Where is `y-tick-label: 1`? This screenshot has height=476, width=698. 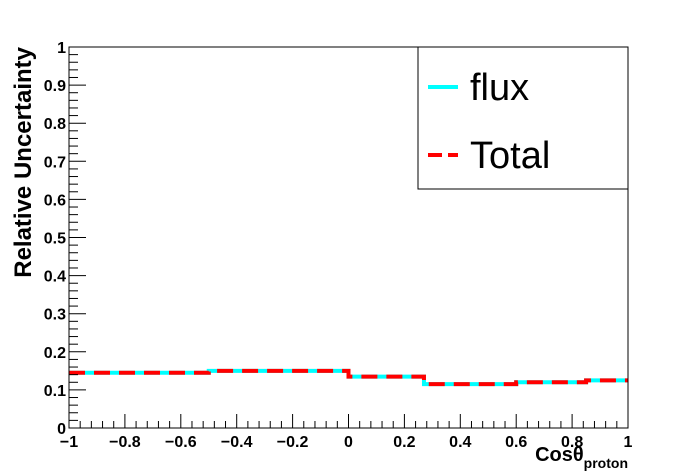 y-tick-label: 1 is located at coordinates (61, 48).